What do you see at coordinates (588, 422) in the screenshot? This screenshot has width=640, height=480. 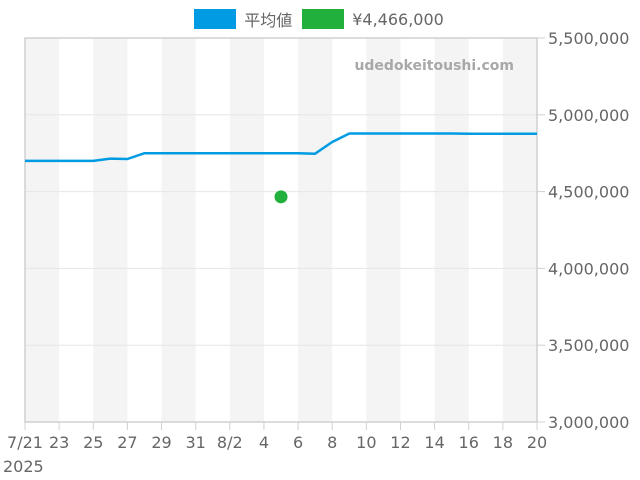 I see `y-tick-label: 3,000,000` at bounding box center [588, 422].